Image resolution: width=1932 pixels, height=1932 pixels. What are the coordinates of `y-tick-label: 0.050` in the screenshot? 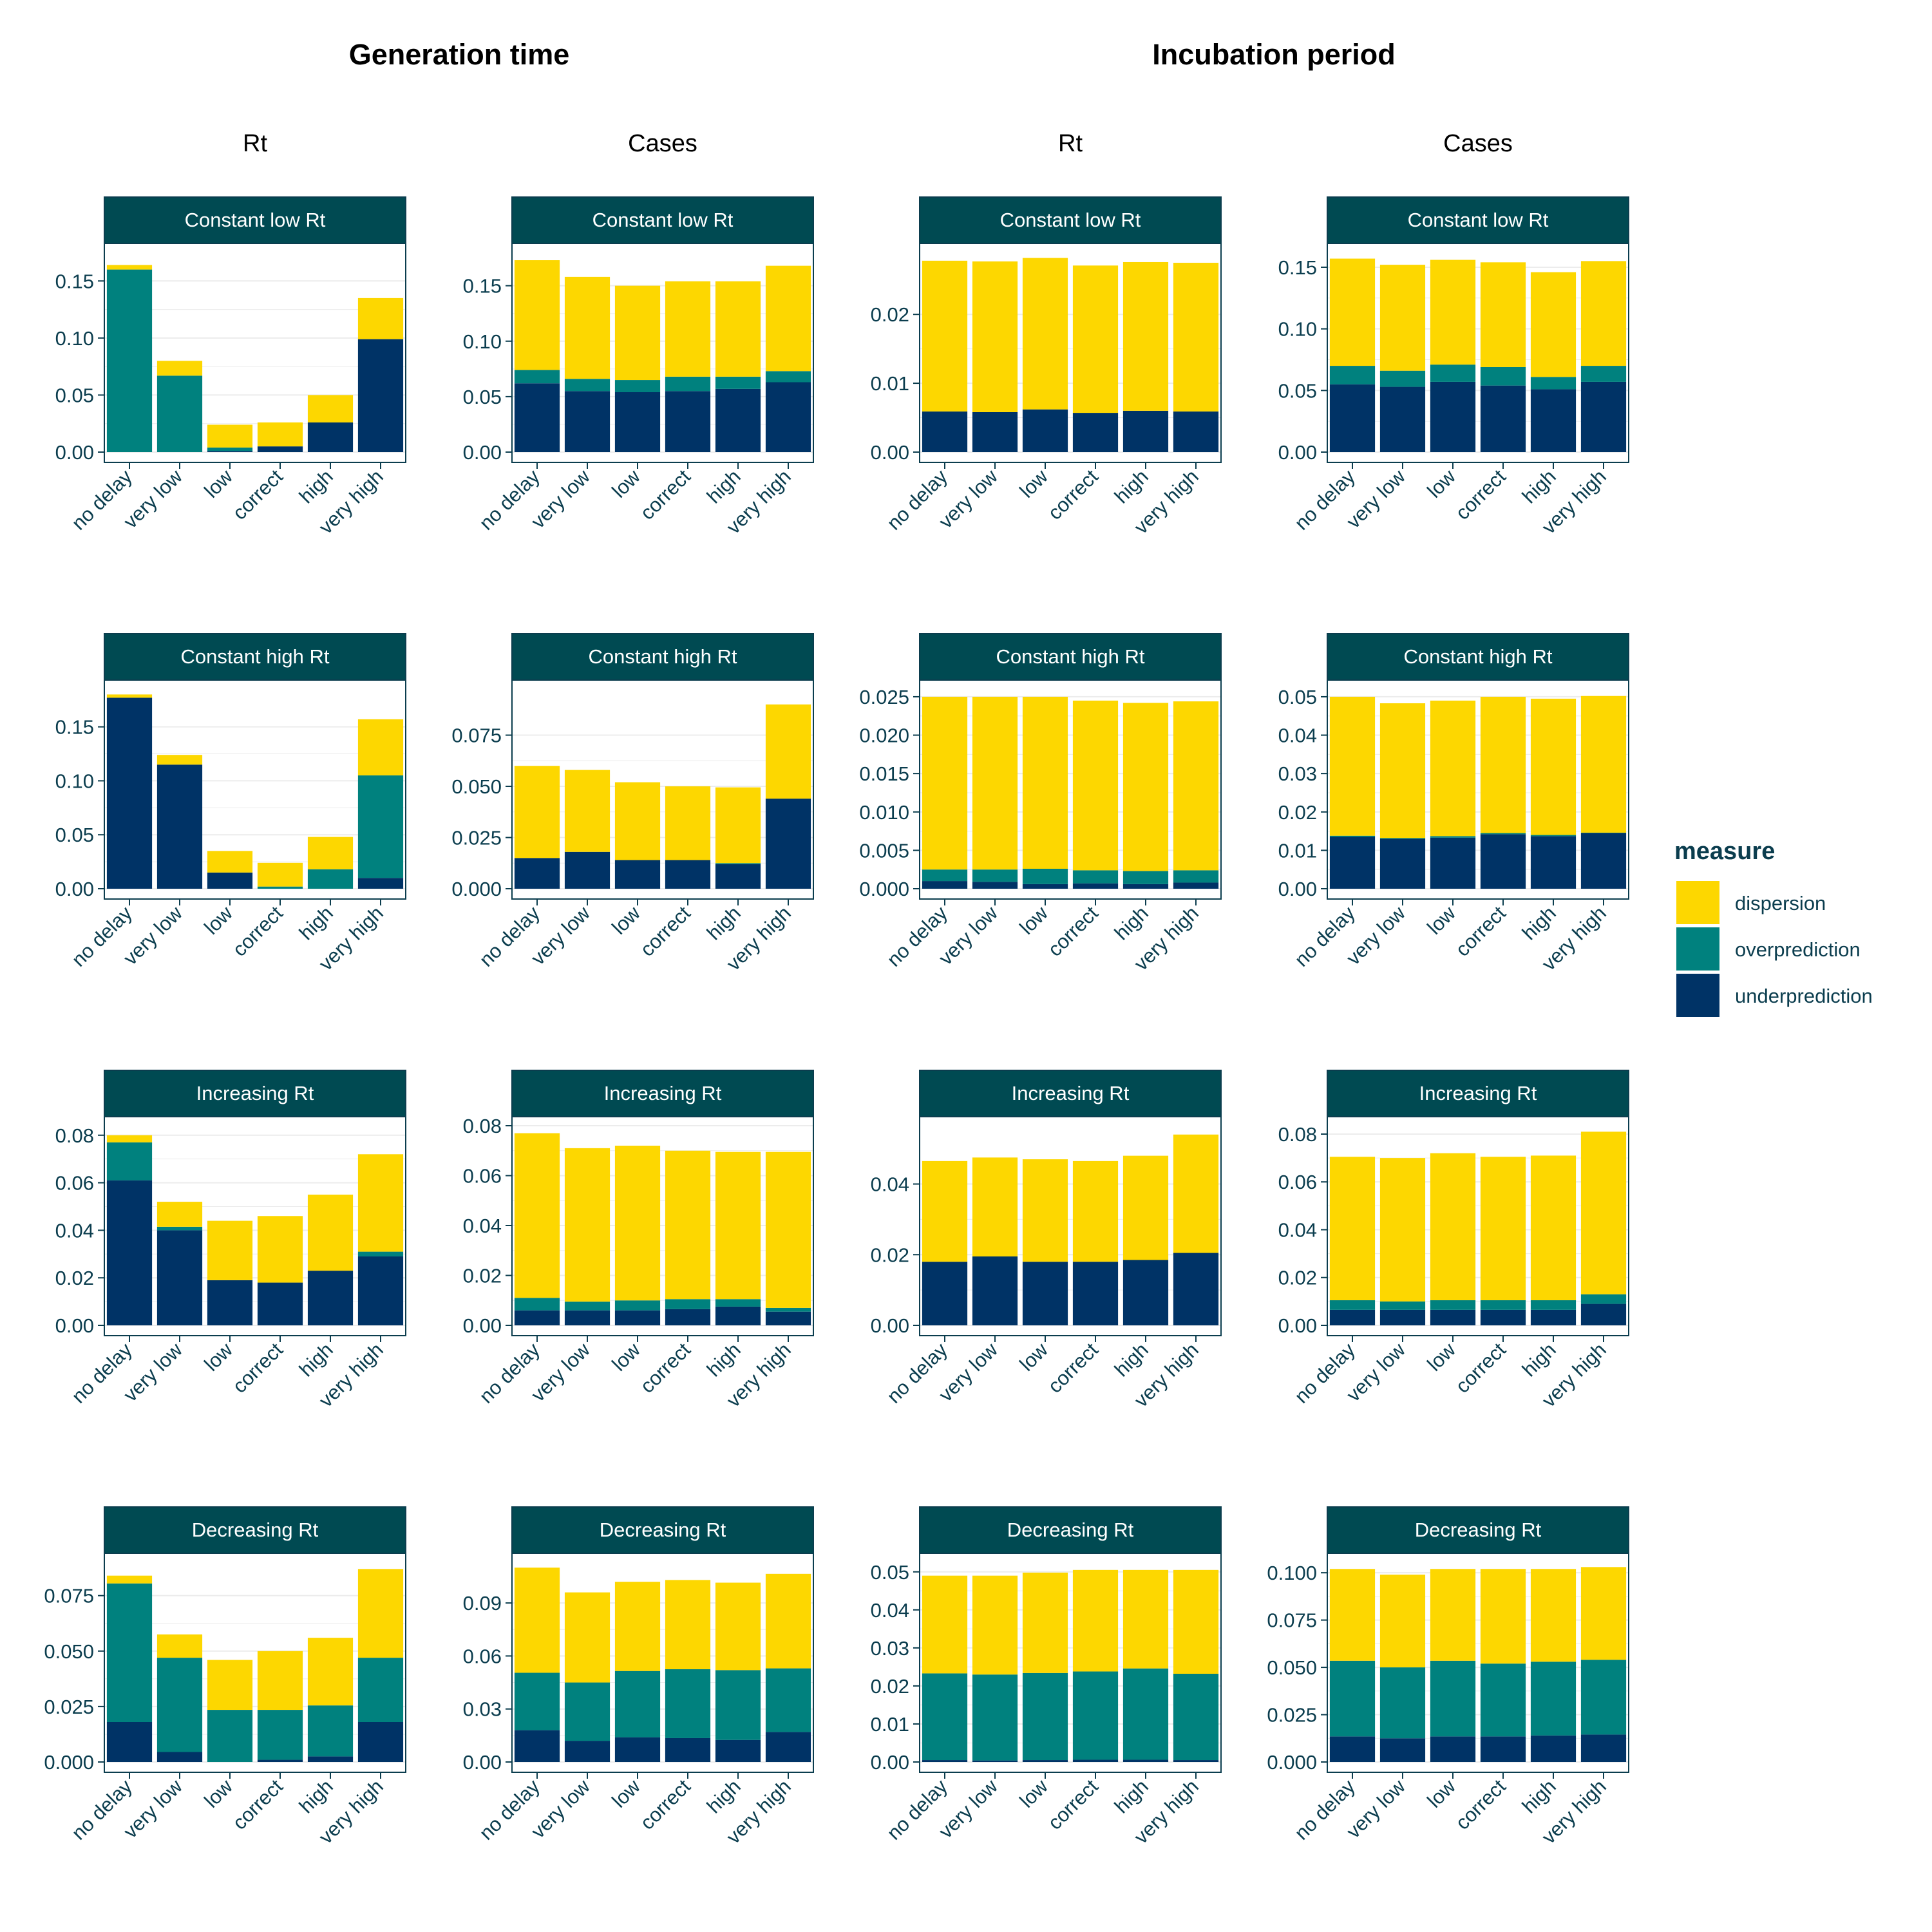 It's located at (477, 786).